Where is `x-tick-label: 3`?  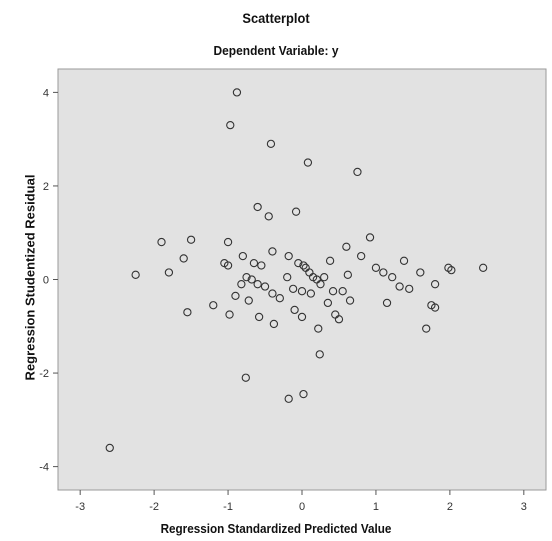
x-tick-label: 3 is located at coordinates (524, 507).